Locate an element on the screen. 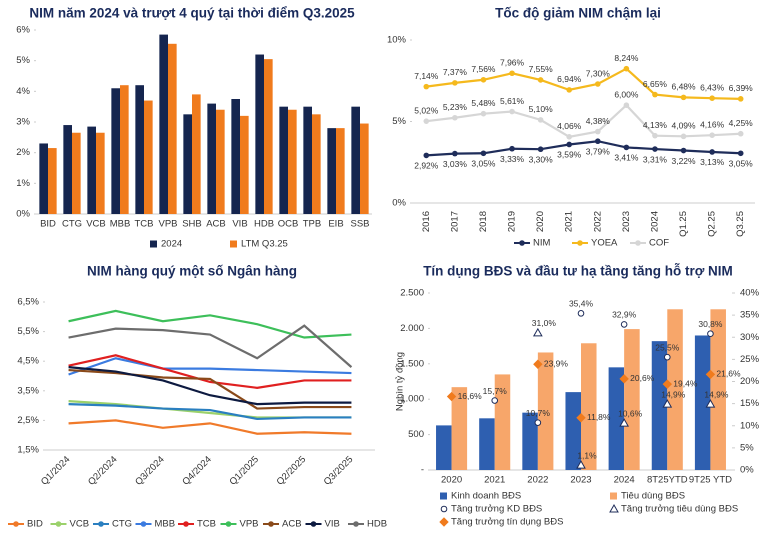  data-label: 4,13% is located at coordinates (655, 125).